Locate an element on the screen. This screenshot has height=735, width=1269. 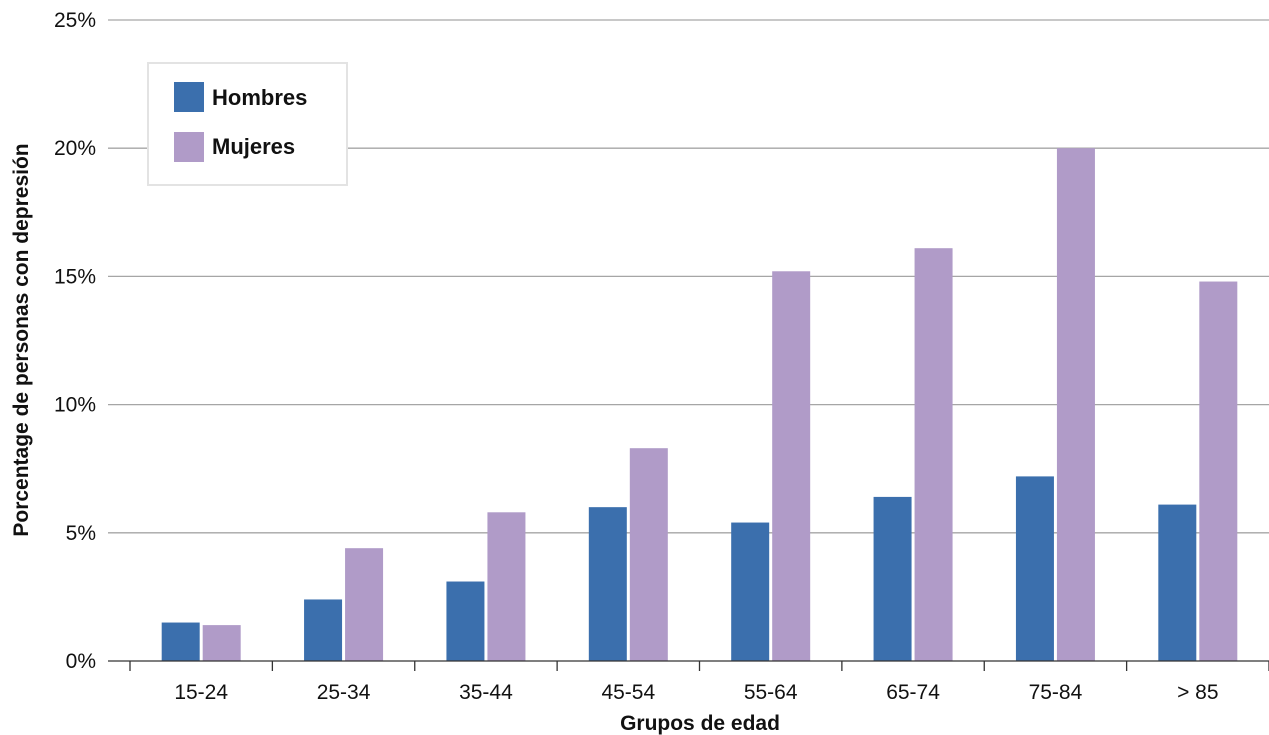
x-tick-label: 35-44 is located at coordinates (486, 692).